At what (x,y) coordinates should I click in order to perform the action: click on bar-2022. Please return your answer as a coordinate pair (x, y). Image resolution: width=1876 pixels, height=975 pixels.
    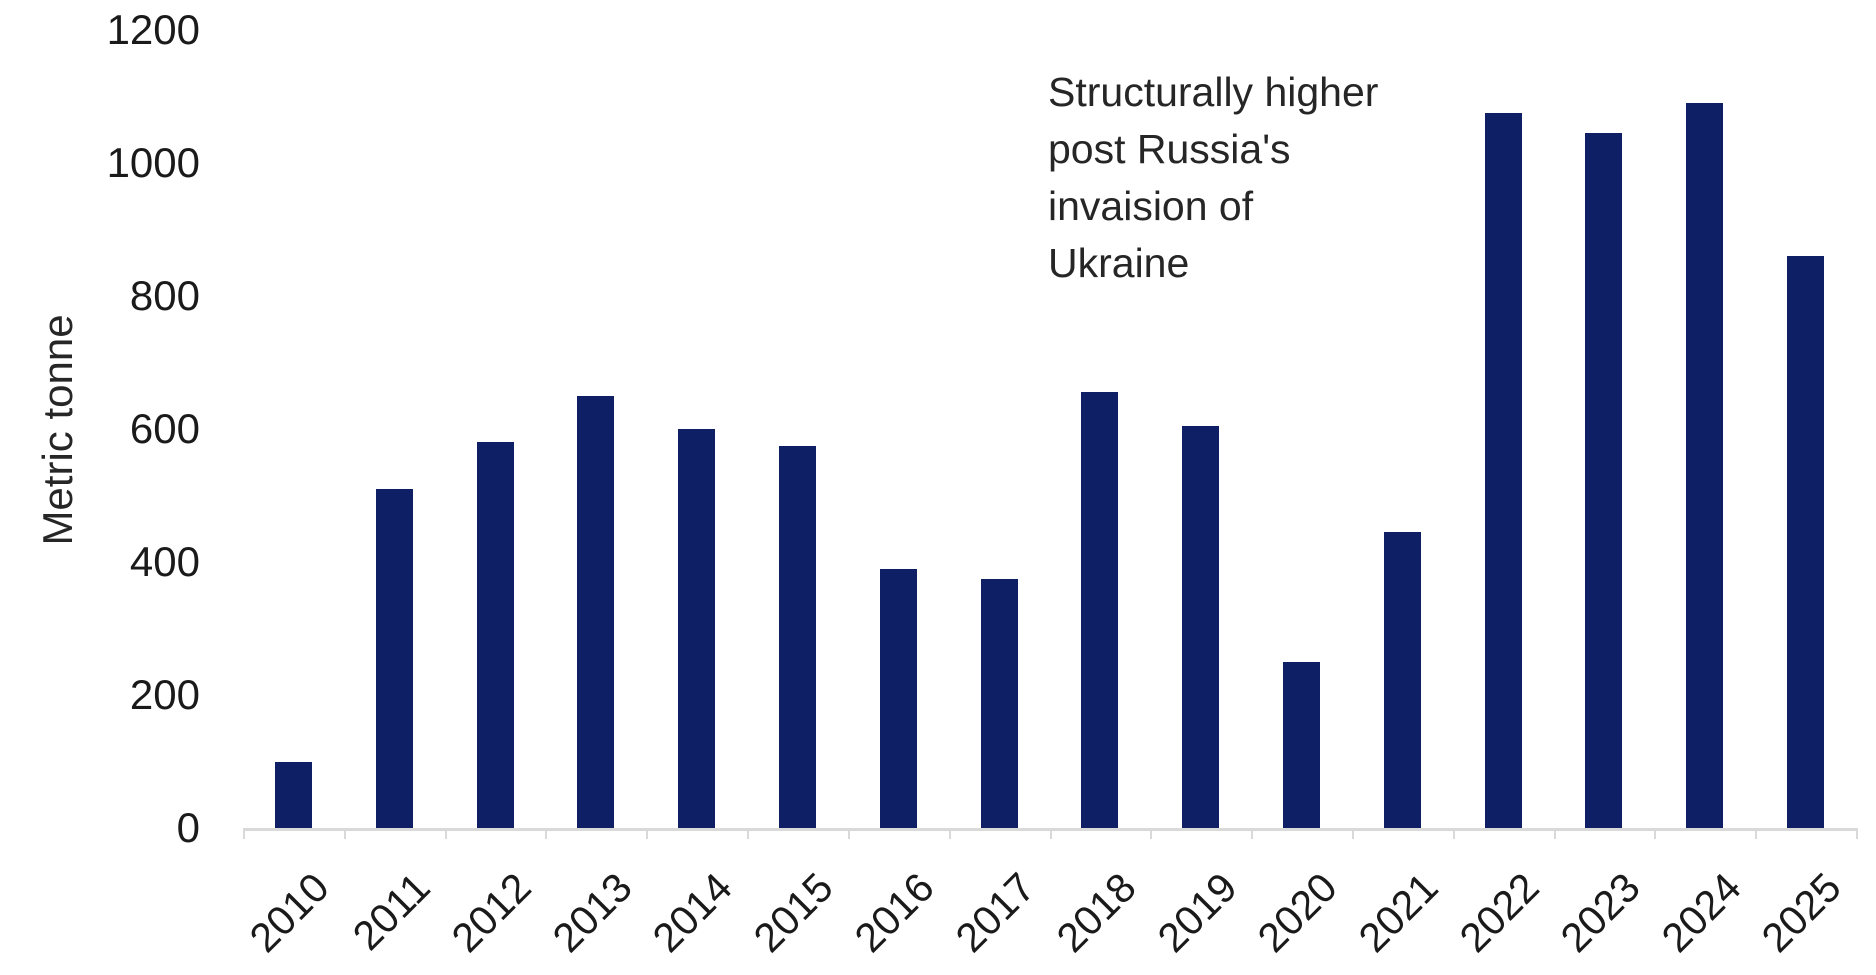
    Looking at the image, I should click on (1503, 470).